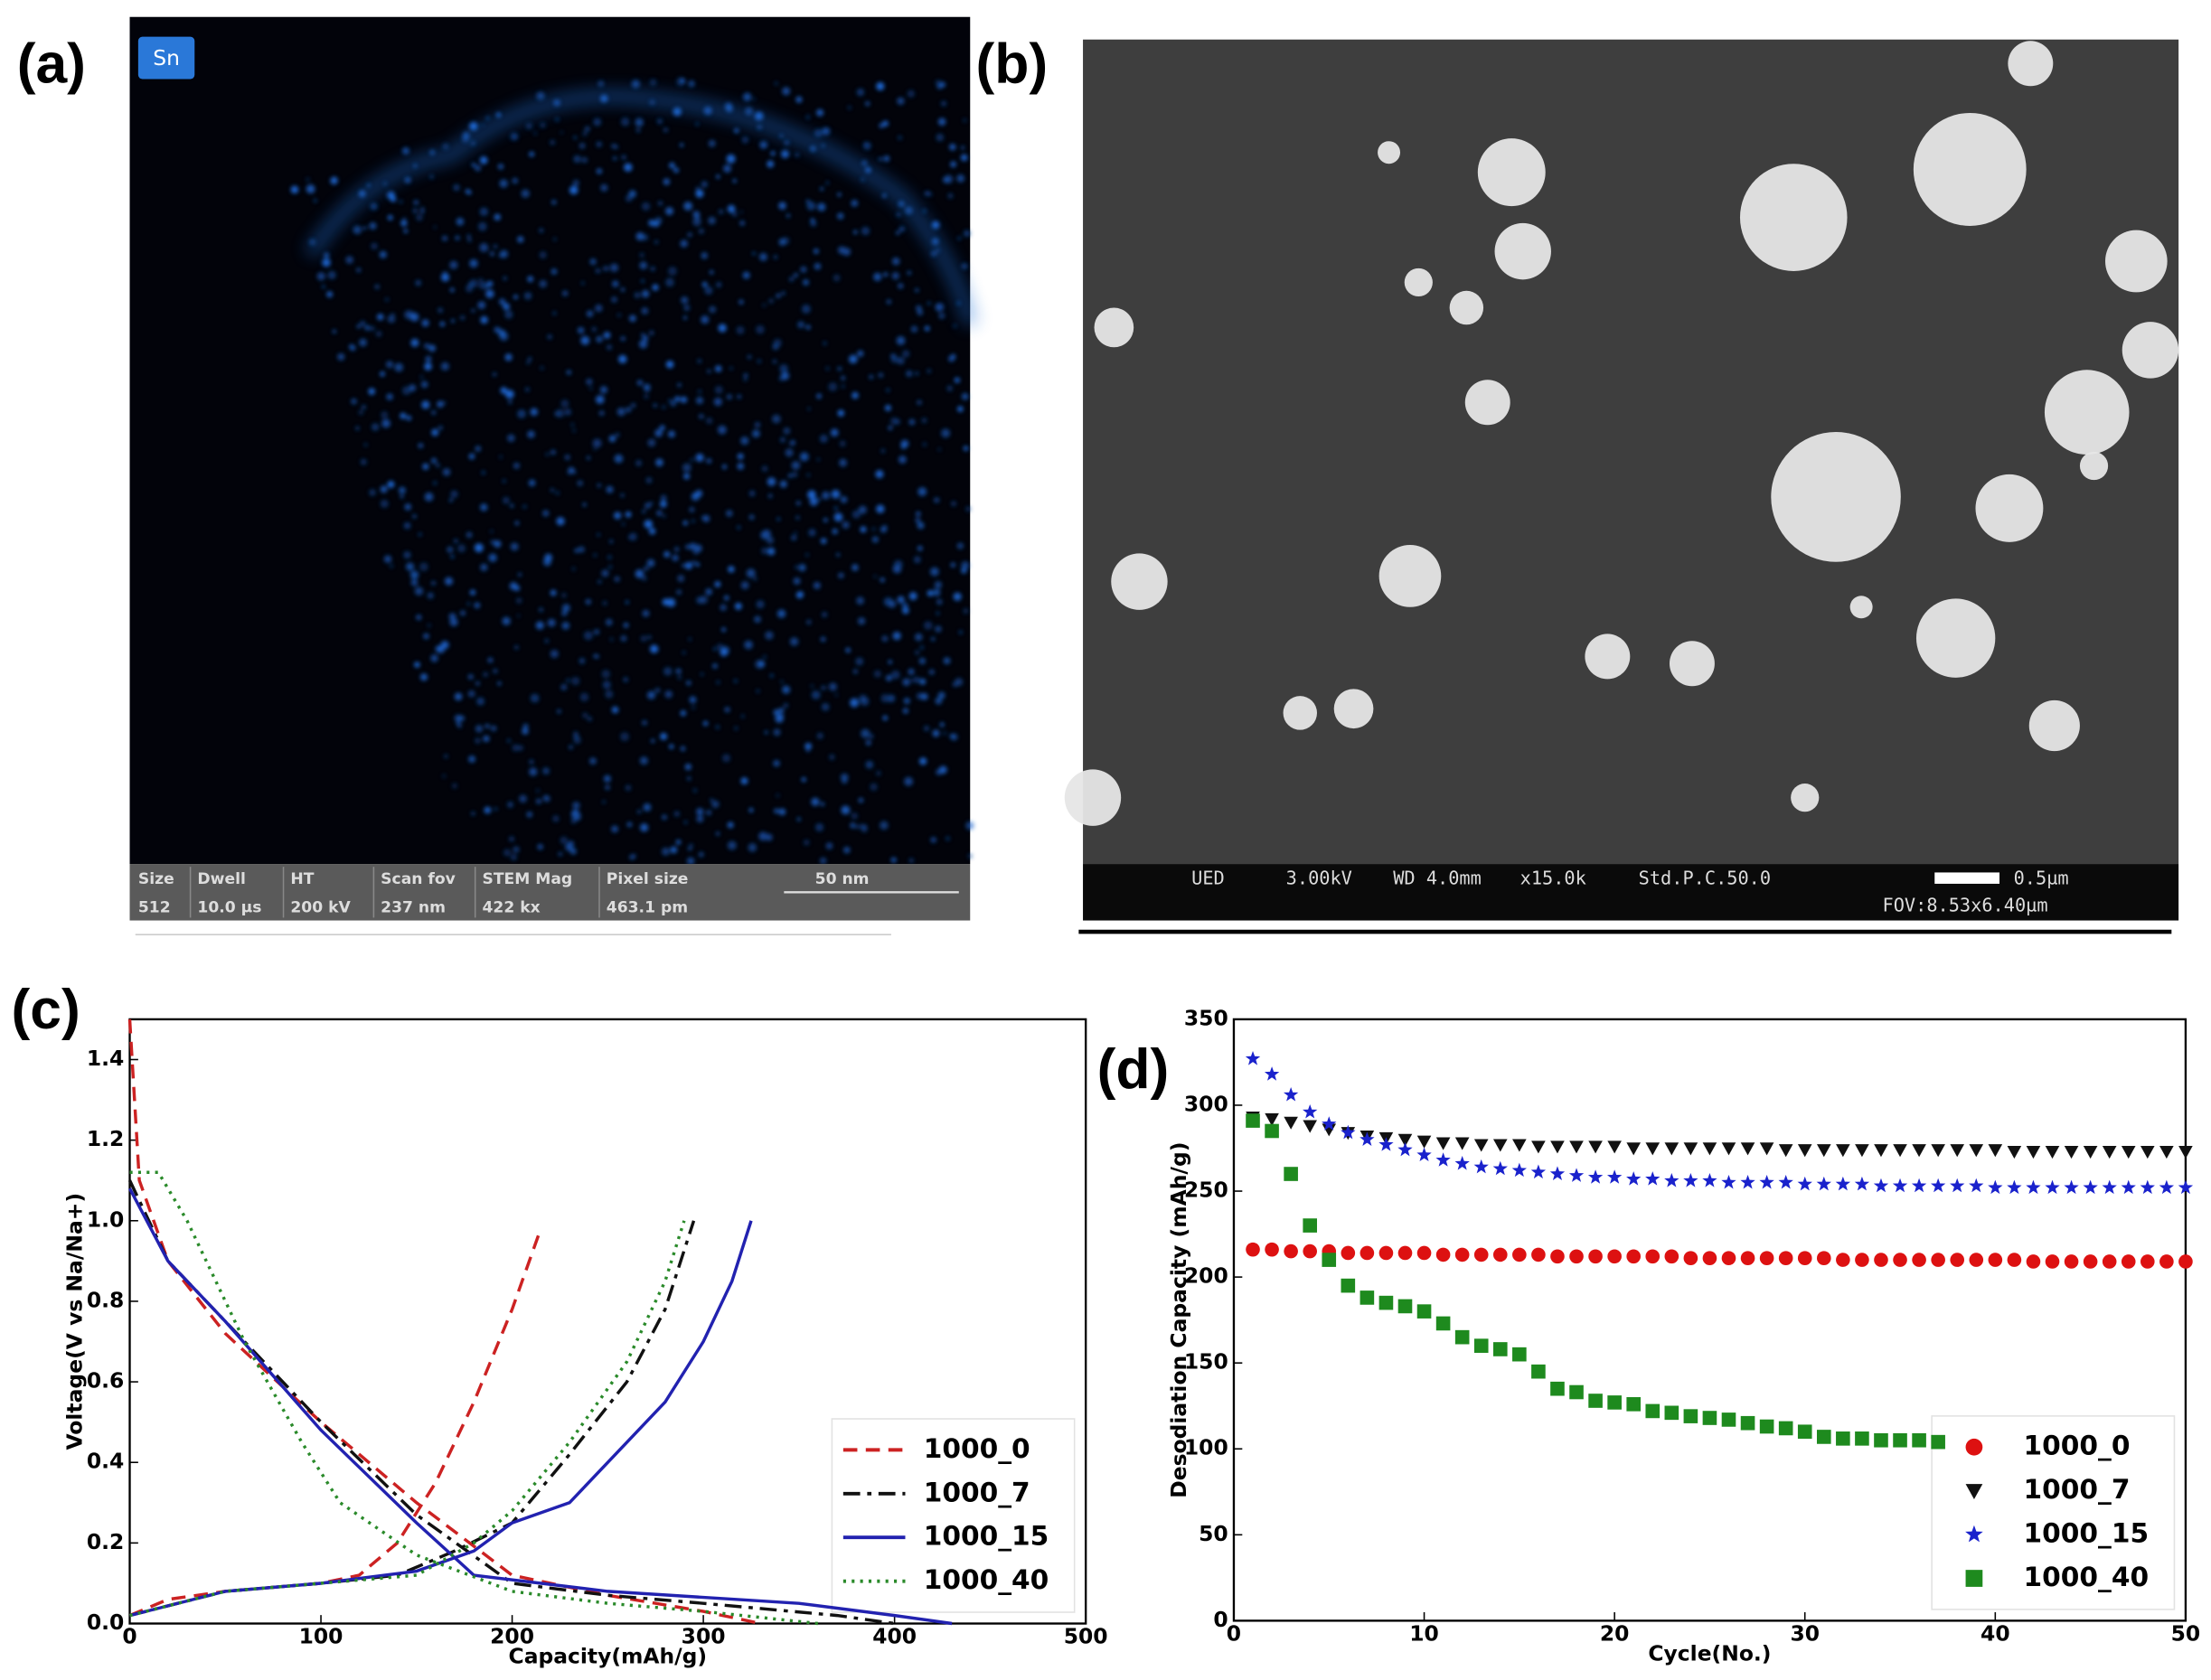 Image resolution: width=2211 pixels, height=1680 pixels. What do you see at coordinates (1615, 1633) in the screenshot?
I see `x-tick-label: 20` at bounding box center [1615, 1633].